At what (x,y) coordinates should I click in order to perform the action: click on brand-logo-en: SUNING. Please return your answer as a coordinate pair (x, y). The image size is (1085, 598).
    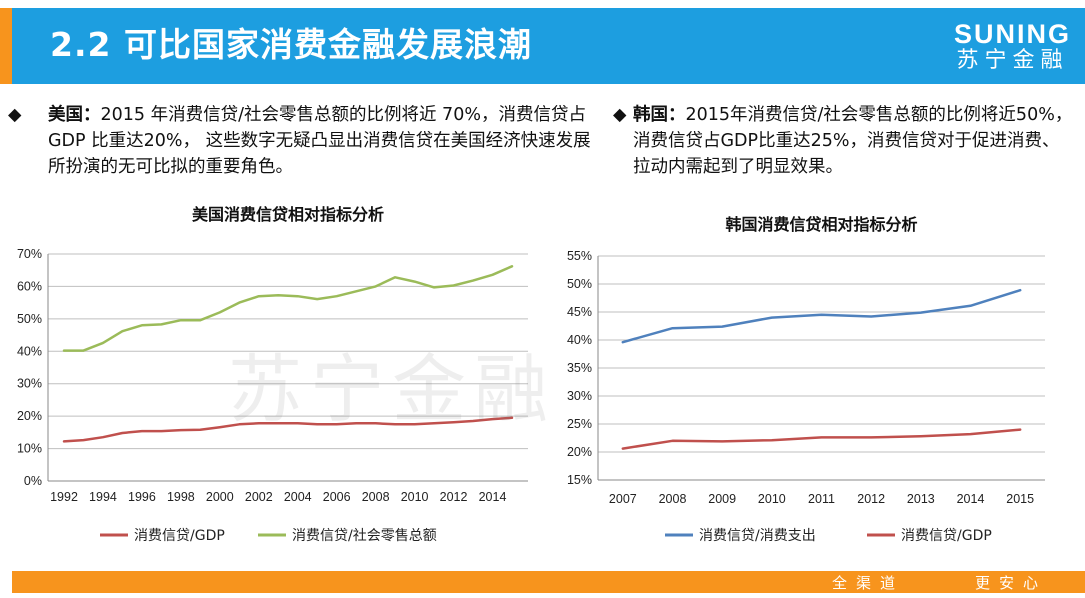
    Looking at the image, I should click on (1012, 34).